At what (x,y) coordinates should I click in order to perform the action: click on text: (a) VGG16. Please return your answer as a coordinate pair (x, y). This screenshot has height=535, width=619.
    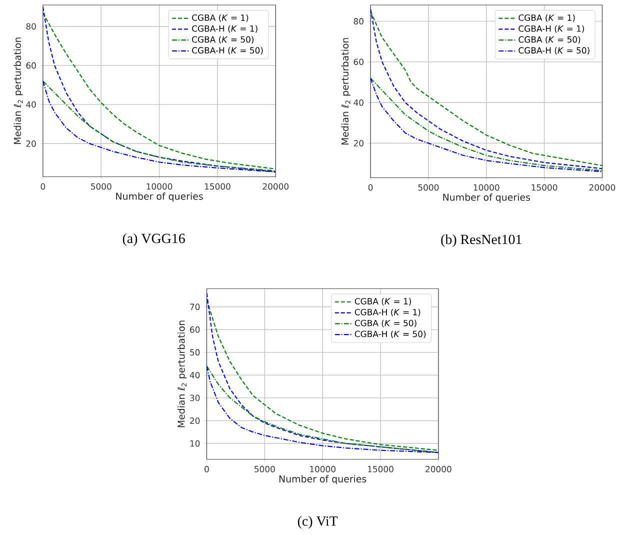
    Looking at the image, I should click on (153, 239).